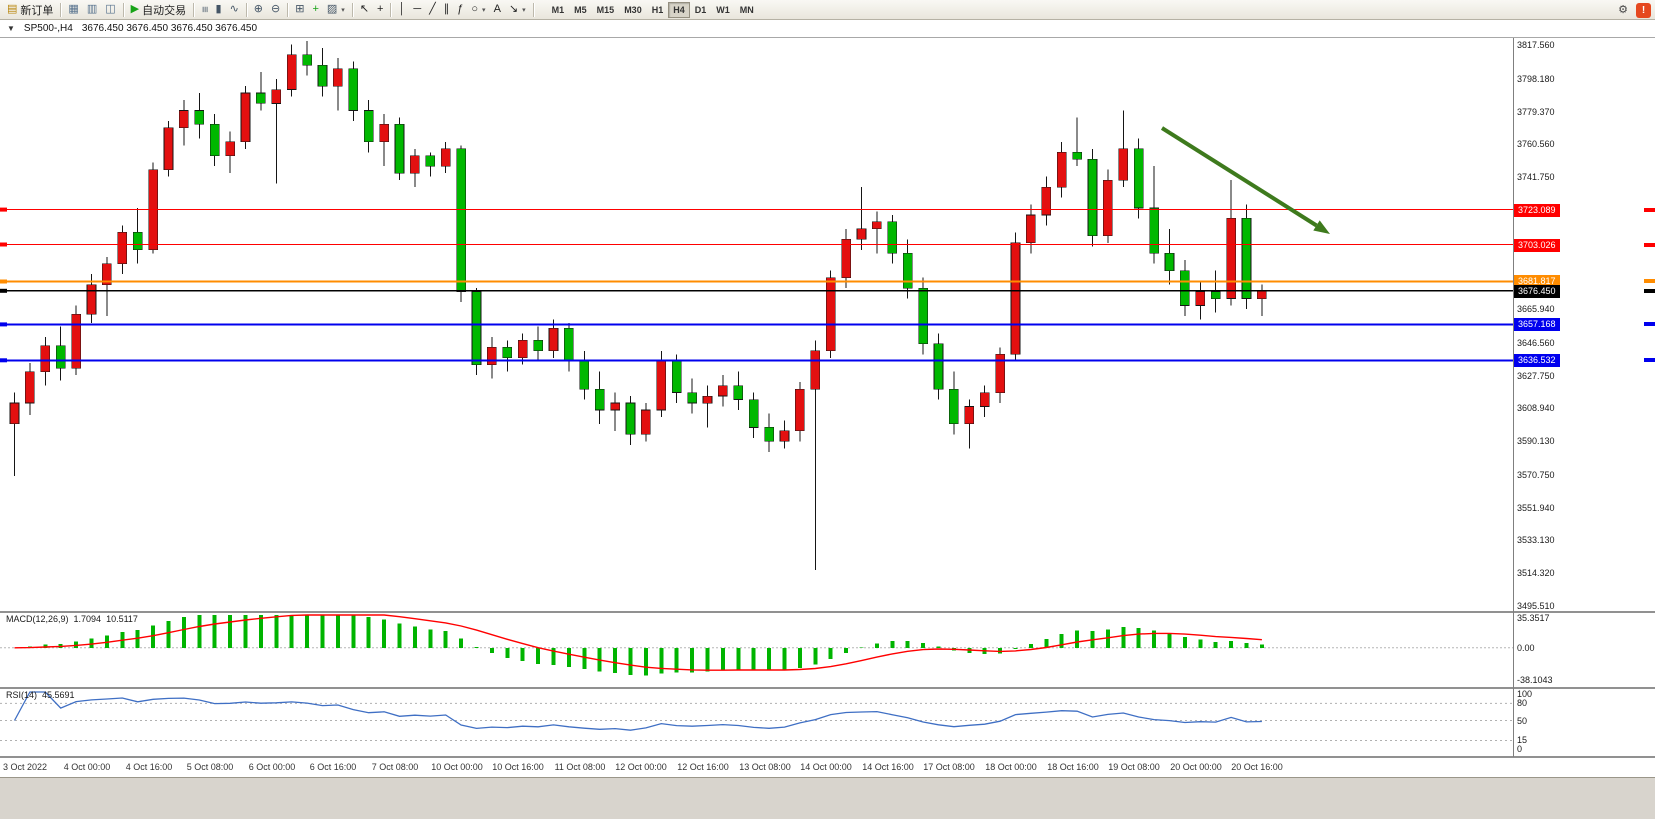 This screenshot has width=1655, height=819. Describe the element at coordinates (637, 711) in the screenshot. I see `rsi-line` at that location.